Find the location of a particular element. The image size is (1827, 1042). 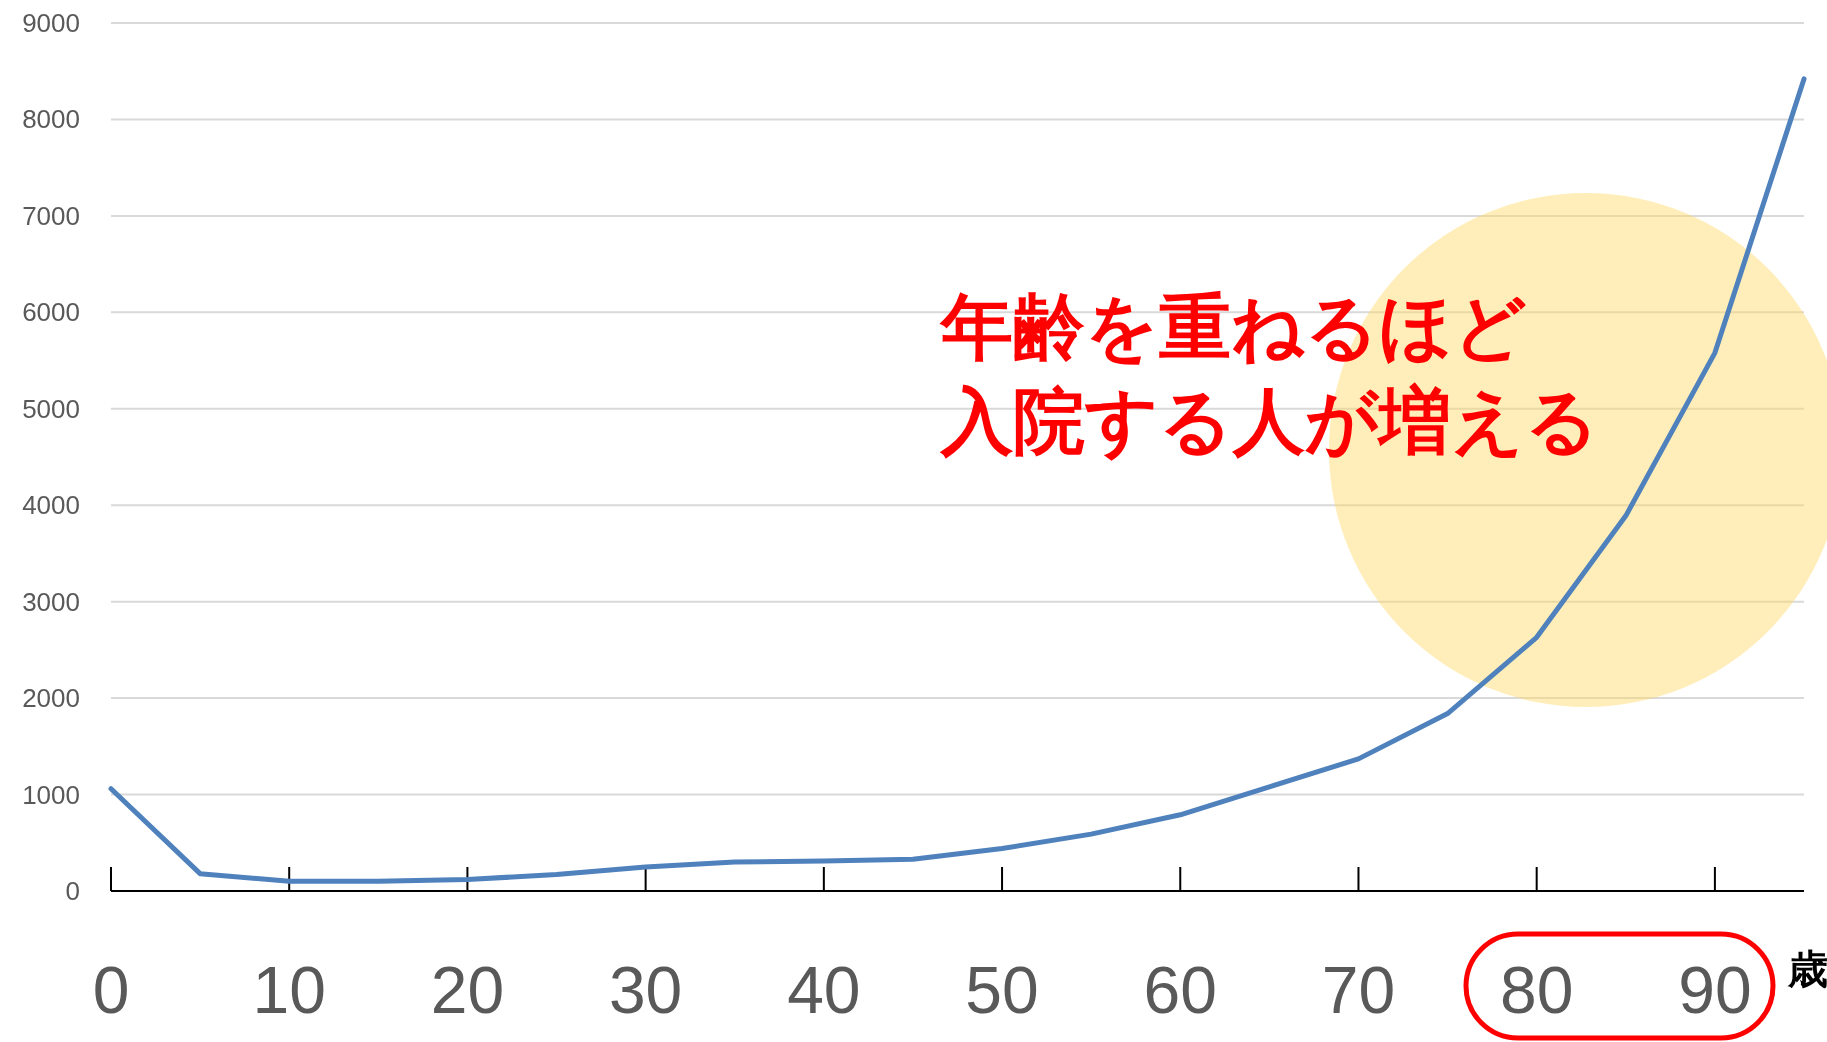

y-tick-label: 3000 is located at coordinates (51, 601).